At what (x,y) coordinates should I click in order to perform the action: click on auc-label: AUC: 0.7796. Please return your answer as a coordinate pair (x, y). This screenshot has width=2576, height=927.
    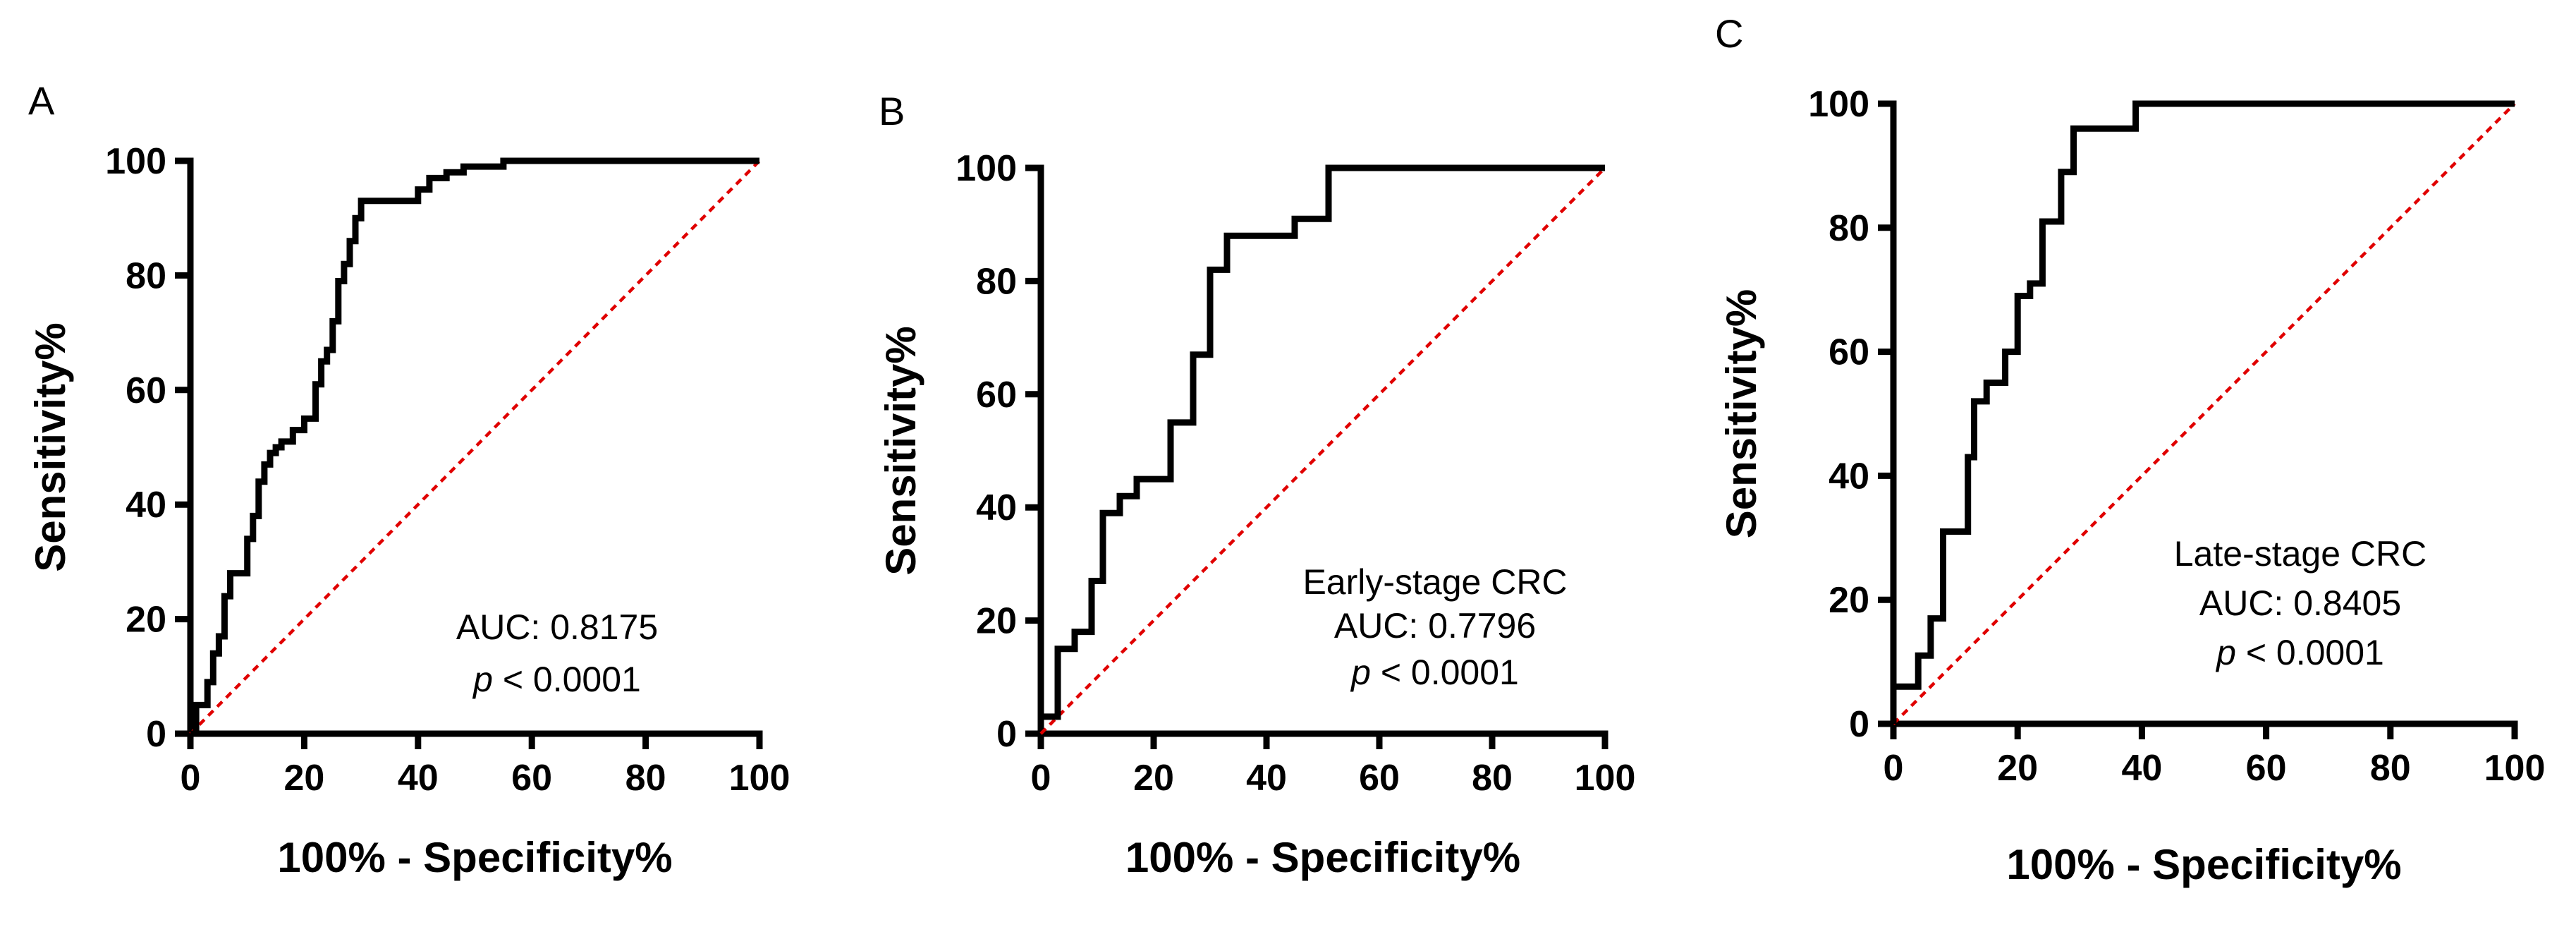
    Looking at the image, I should click on (1435, 626).